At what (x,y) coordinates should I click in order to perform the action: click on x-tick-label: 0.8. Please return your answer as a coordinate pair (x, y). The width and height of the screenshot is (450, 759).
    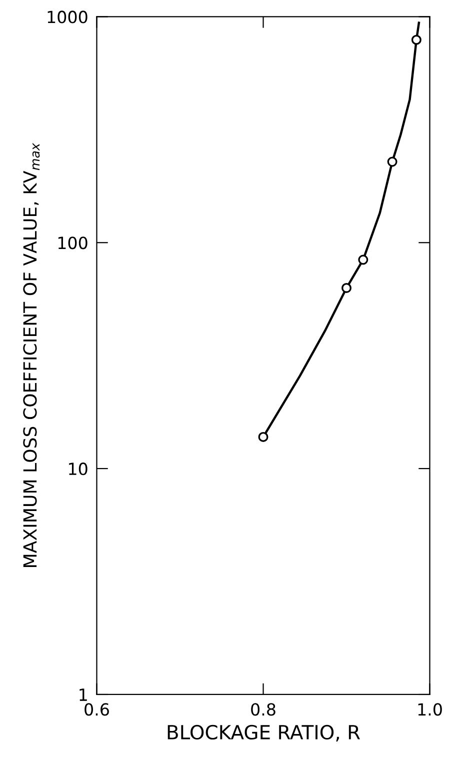
    Looking at the image, I should click on (263, 709).